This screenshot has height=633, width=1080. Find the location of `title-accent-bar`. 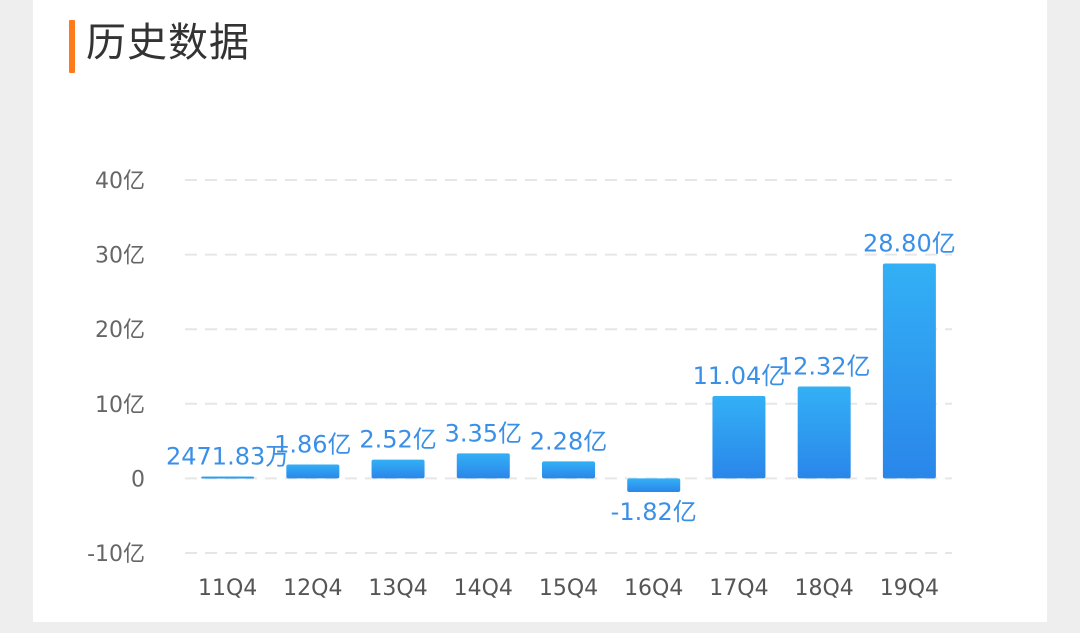

title-accent-bar is located at coordinates (72, 46).